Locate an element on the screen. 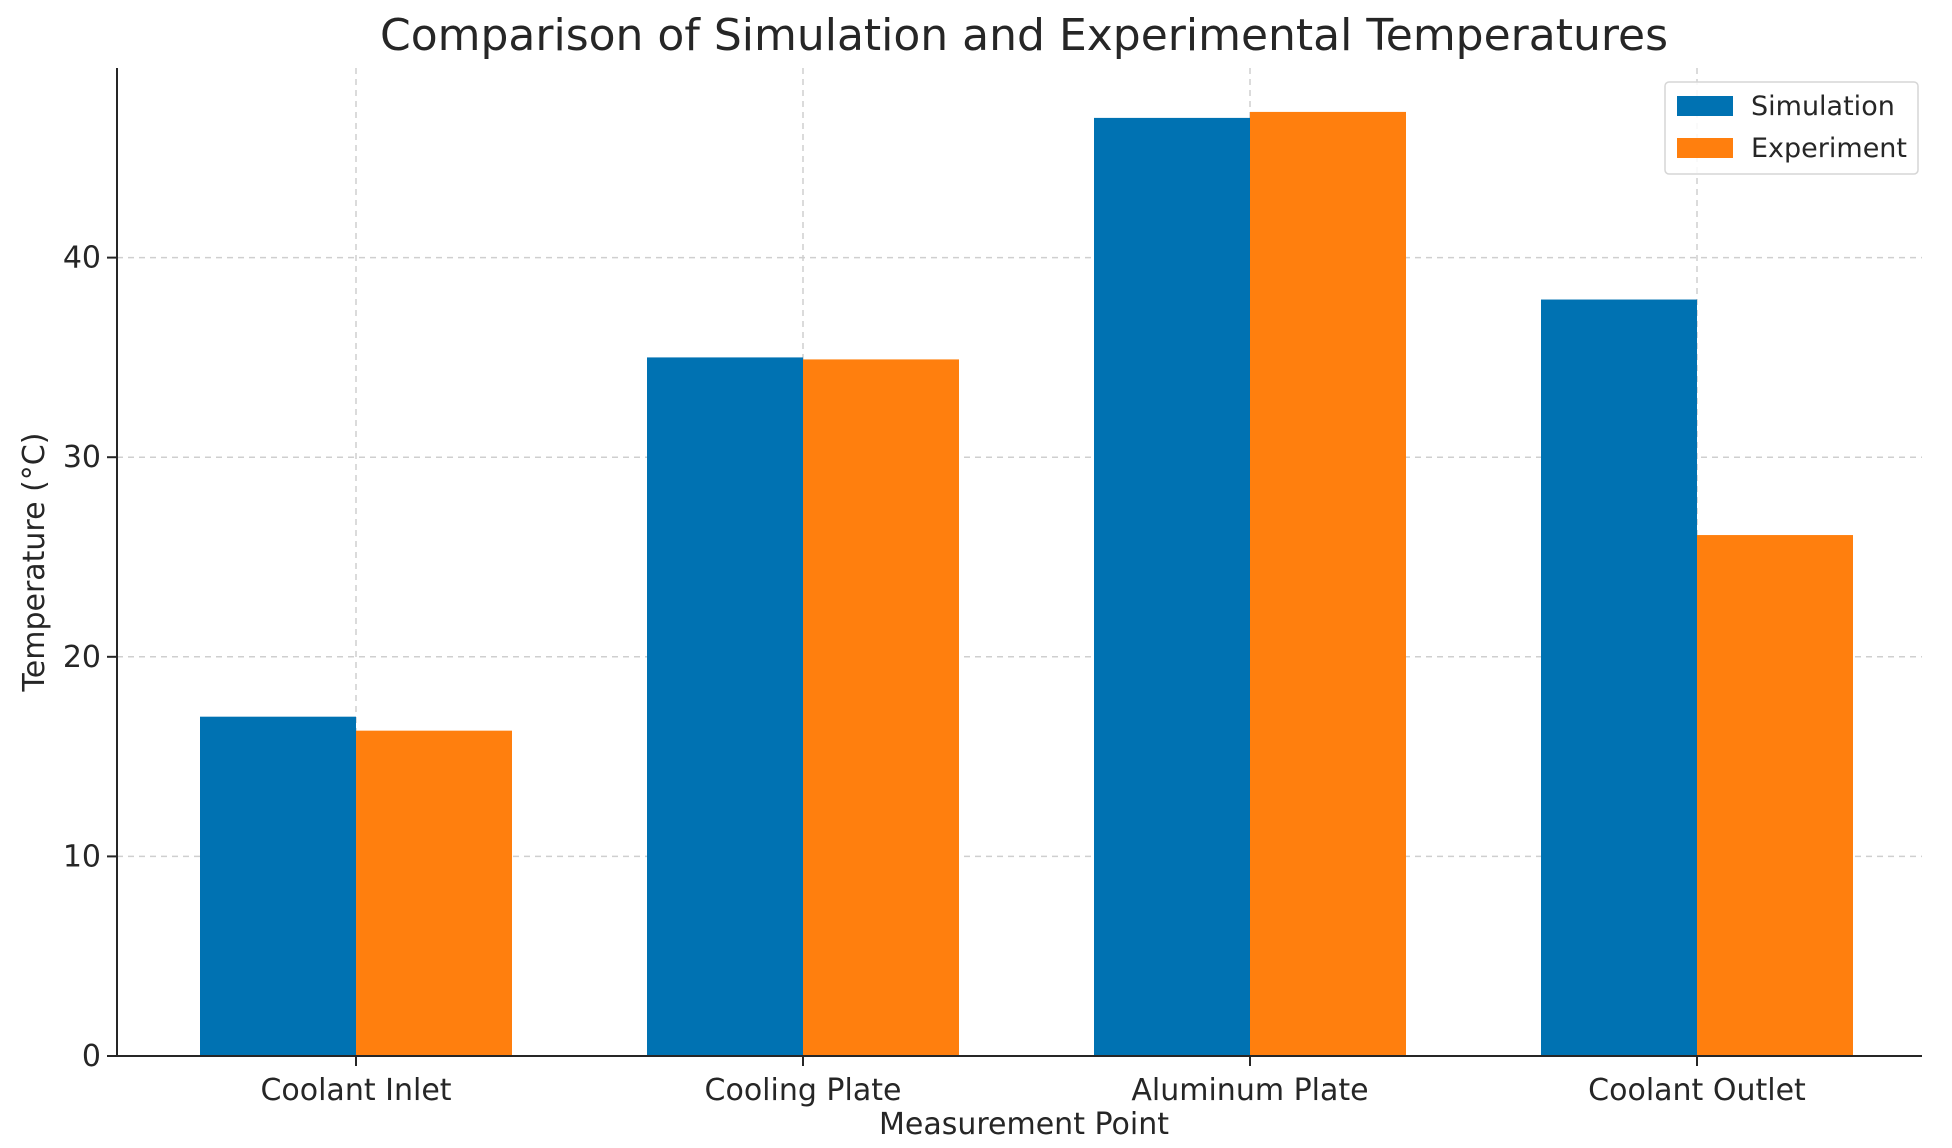 The width and height of the screenshot is (1952, 1148). y-tick-label: 10 is located at coordinates (82, 856).